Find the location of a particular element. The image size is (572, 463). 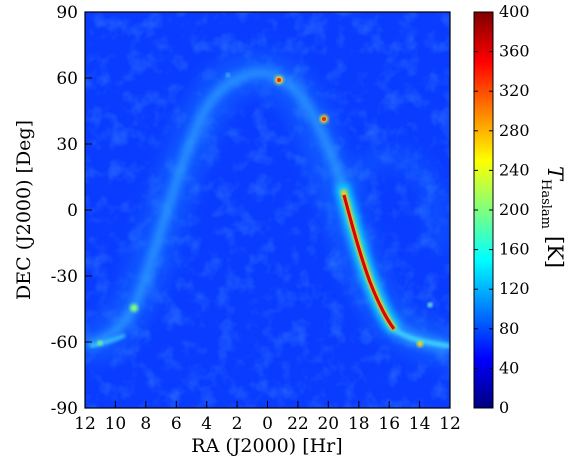

colorbar-tick-label: 240 is located at coordinates (514, 169).